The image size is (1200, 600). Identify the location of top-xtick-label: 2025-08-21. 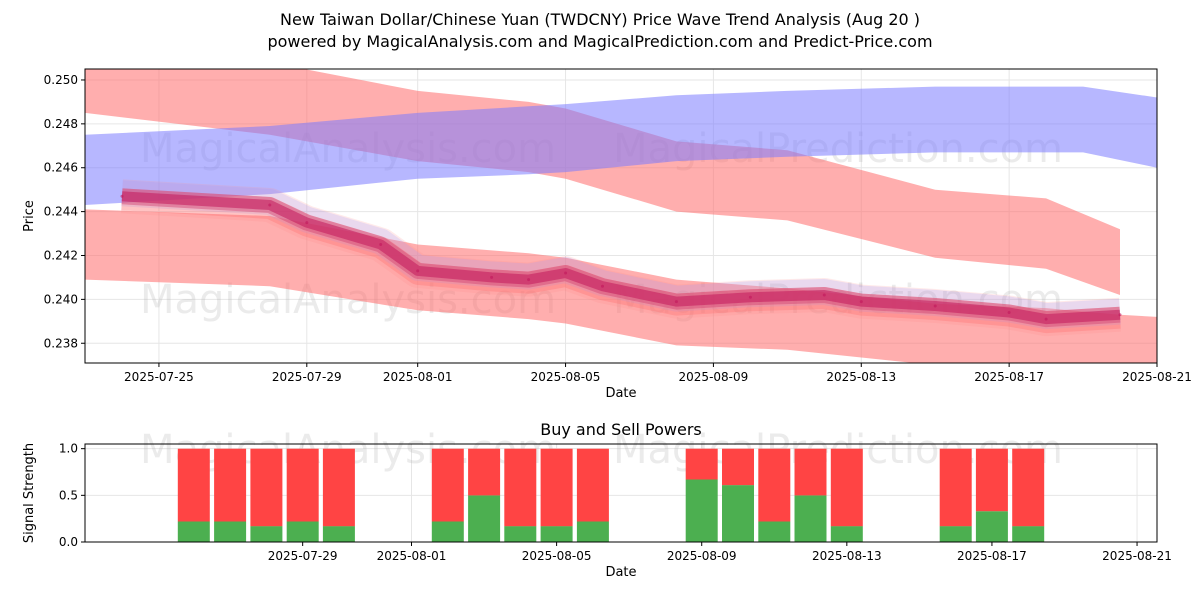
(1157, 377).